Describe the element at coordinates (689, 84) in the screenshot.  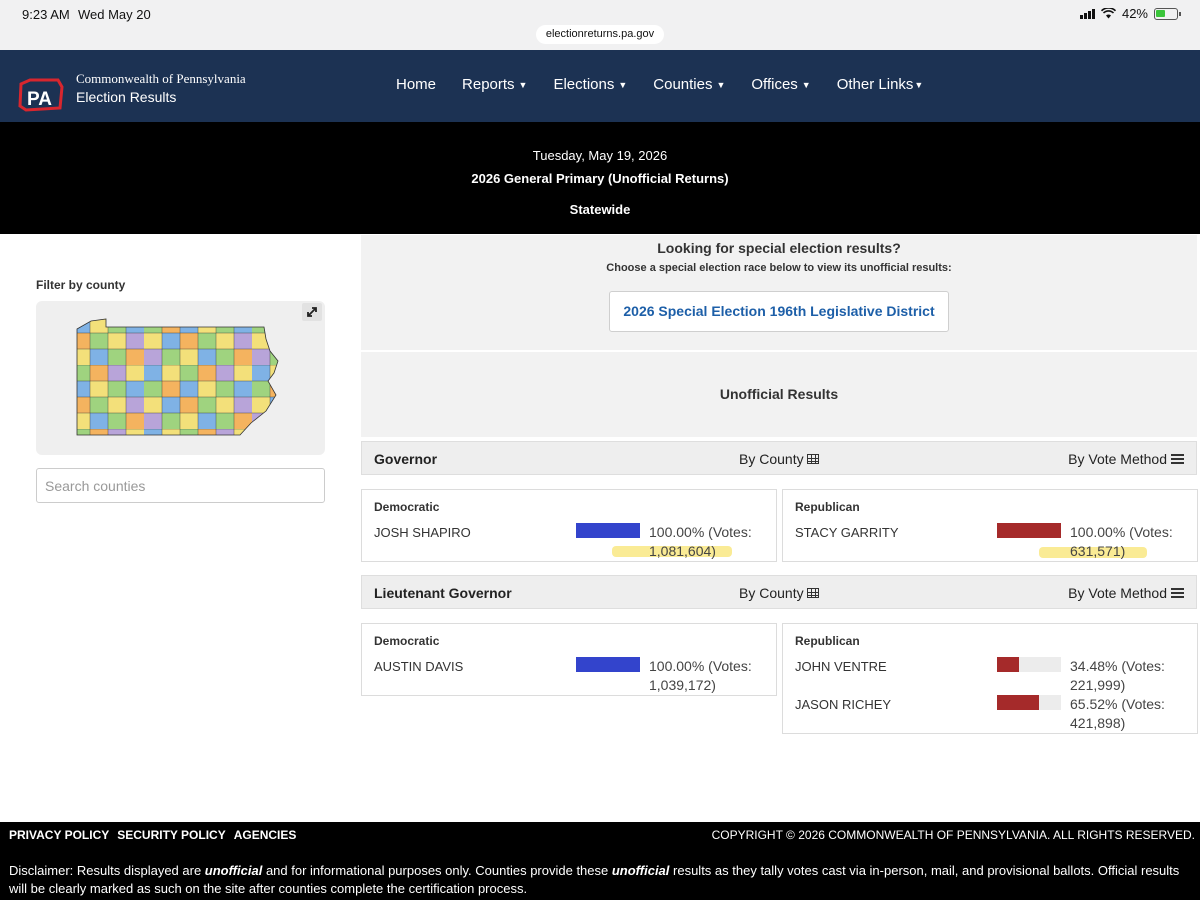
I see `nav-counties: Counties ▼` at that location.